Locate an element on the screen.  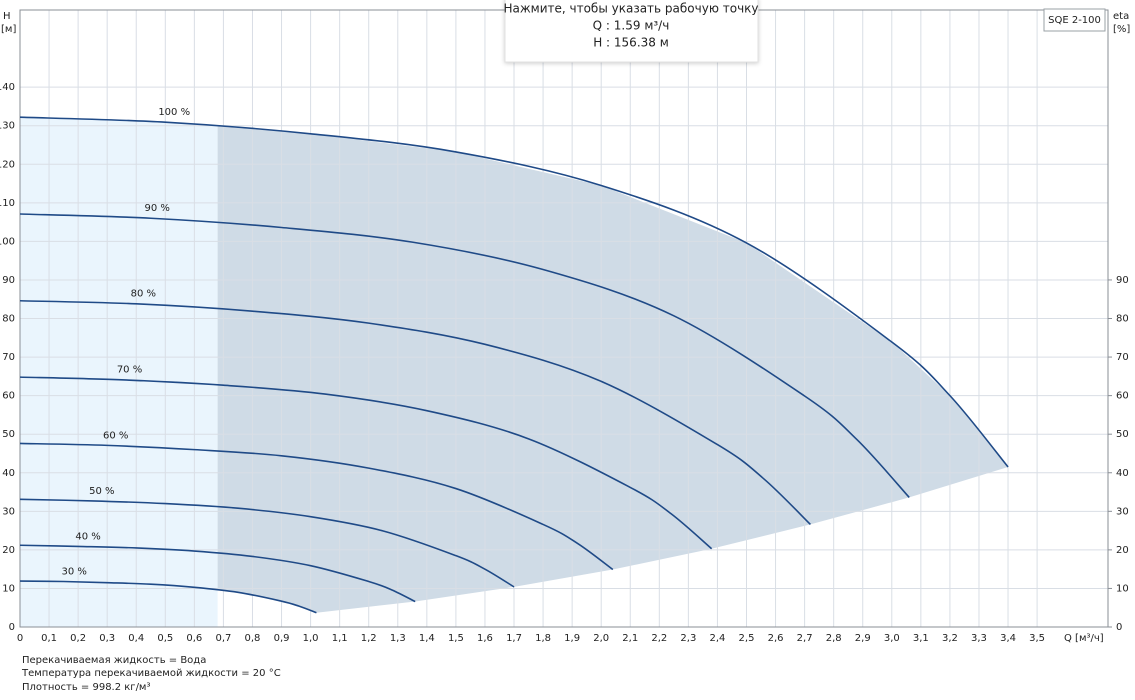
y-tick-label: 60 is located at coordinates (8, 396).